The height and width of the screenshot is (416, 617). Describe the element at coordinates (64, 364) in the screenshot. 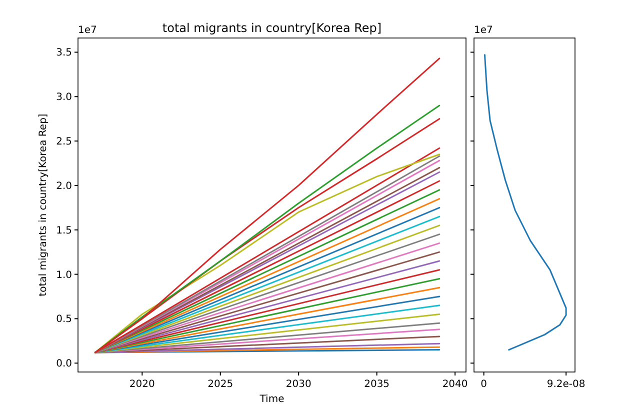

I see `y-tick-label: 0.0` at that location.